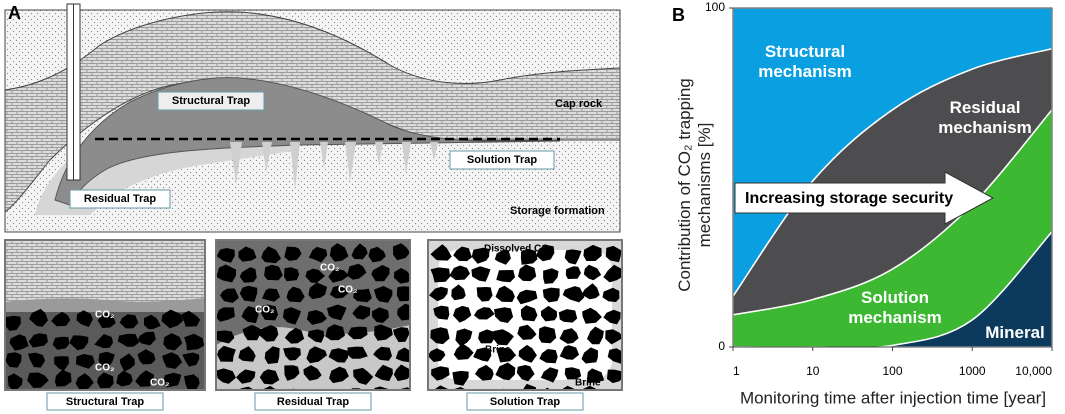 The height and width of the screenshot is (414, 1065). Describe the element at coordinates (813, 371) in the screenshot. I see `x-tick-label: 10` at that location.